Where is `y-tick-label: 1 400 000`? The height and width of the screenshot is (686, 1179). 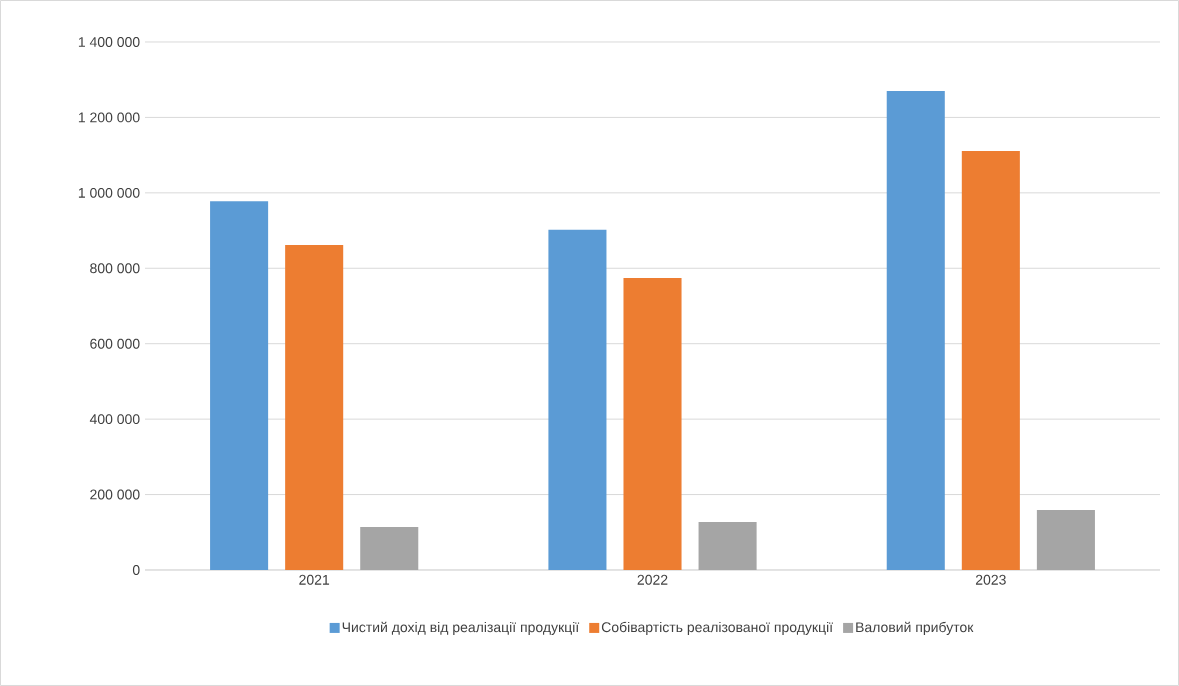 y-tick-label: 1 400 000 is located at coordinates (109, 42).